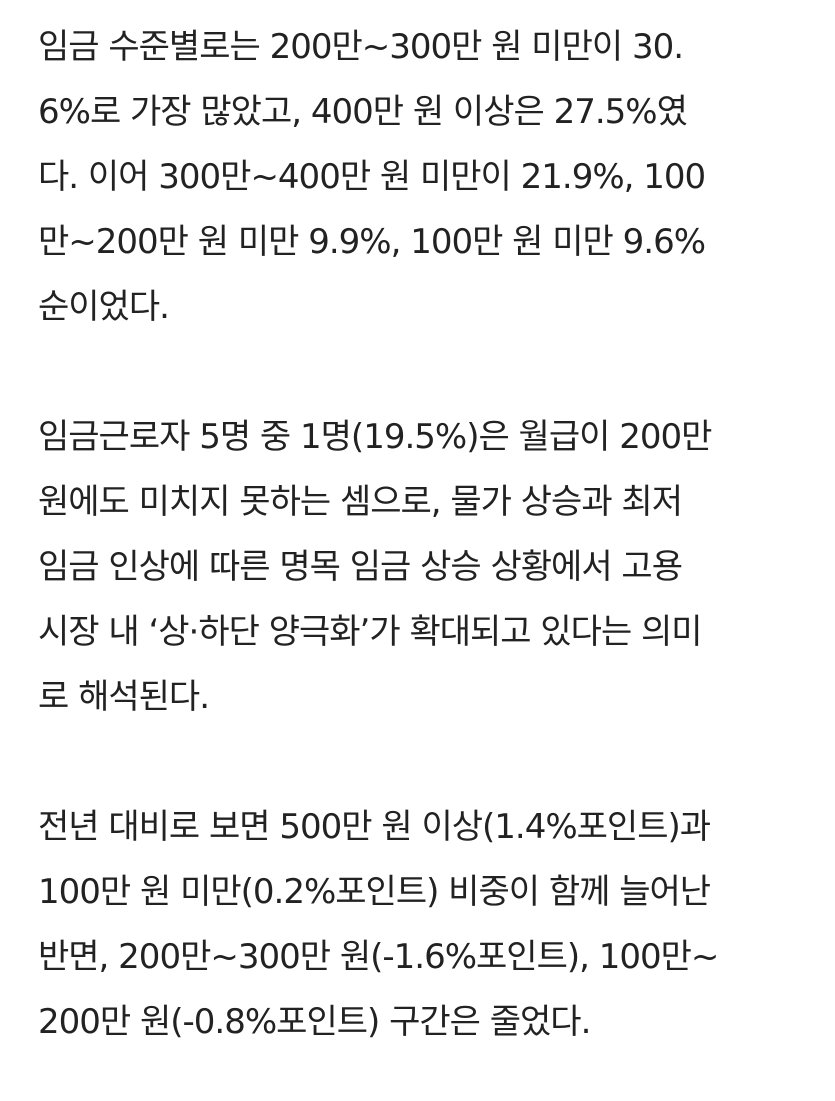 The width and height of the screenshot is (835, 1101). Describe the element at coordinates (361, 47) in the screenshot. I see `text-line: 임금 수준별로는 200만~300만 원 미만이 30.` at that location.